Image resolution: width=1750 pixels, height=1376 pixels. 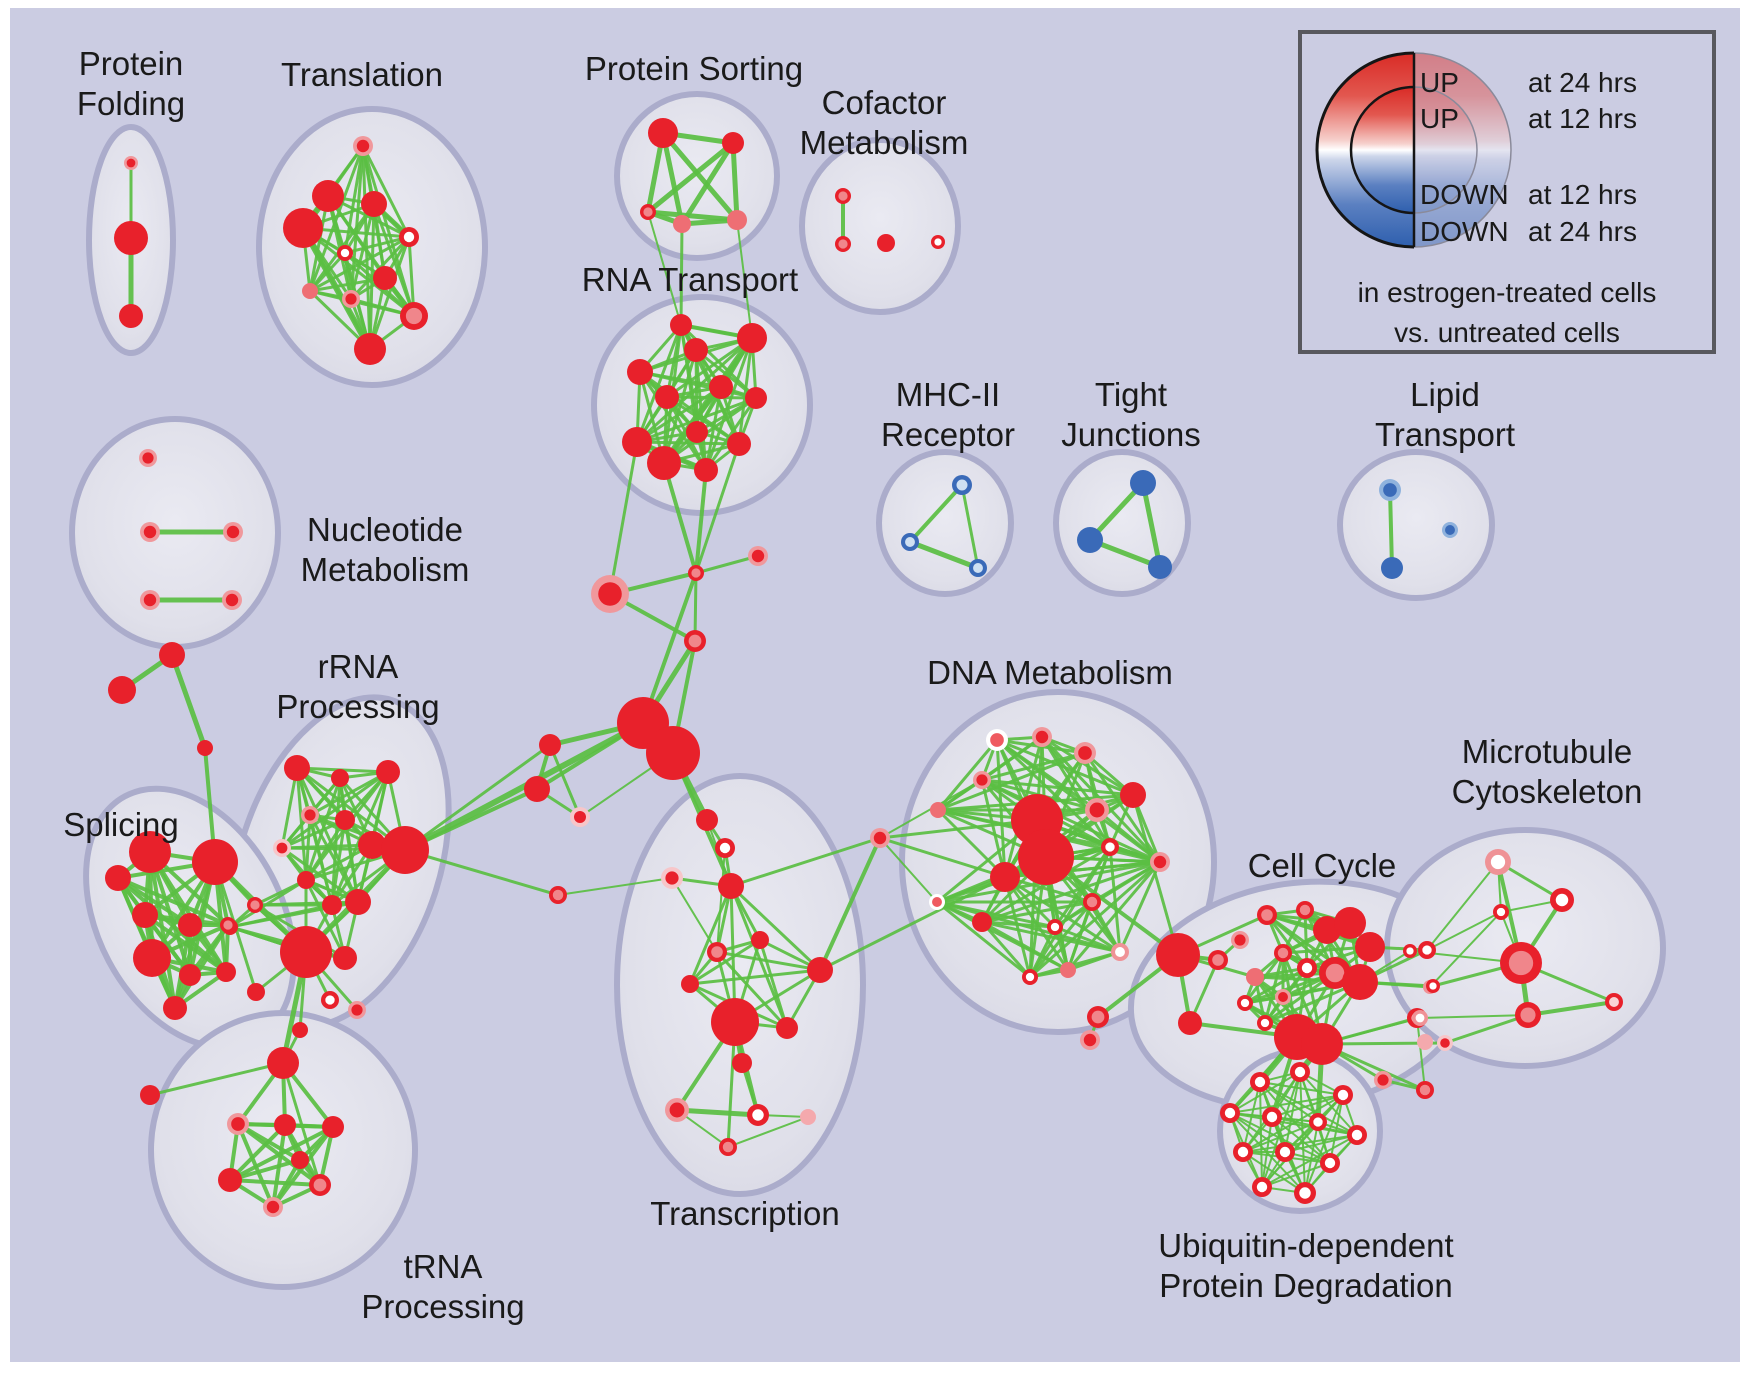 What do you see at coordinates (1445, 394) in the screenshot?
I see `cluster-label-lipid-transport-line1: Lipid` at bounding box center [1445, 394].